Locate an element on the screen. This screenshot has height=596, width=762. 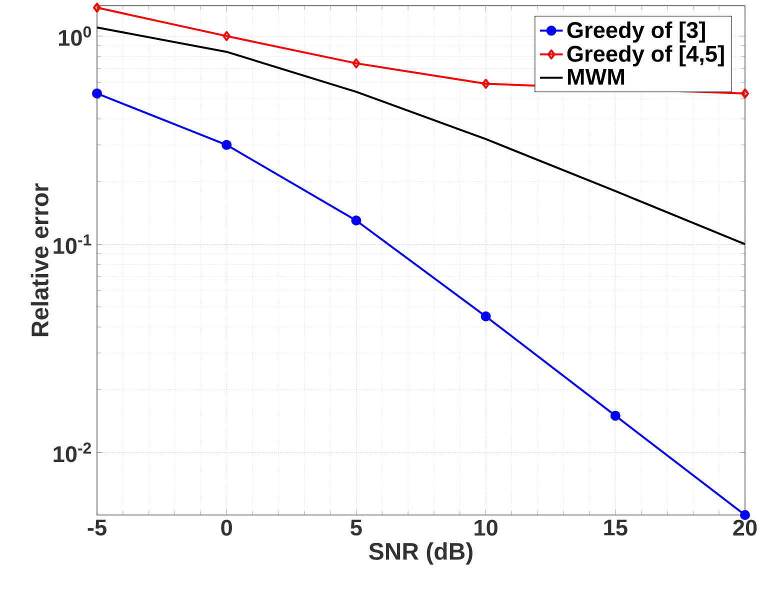
y-axis-title: Relative error is located at coordinates (39, 259).